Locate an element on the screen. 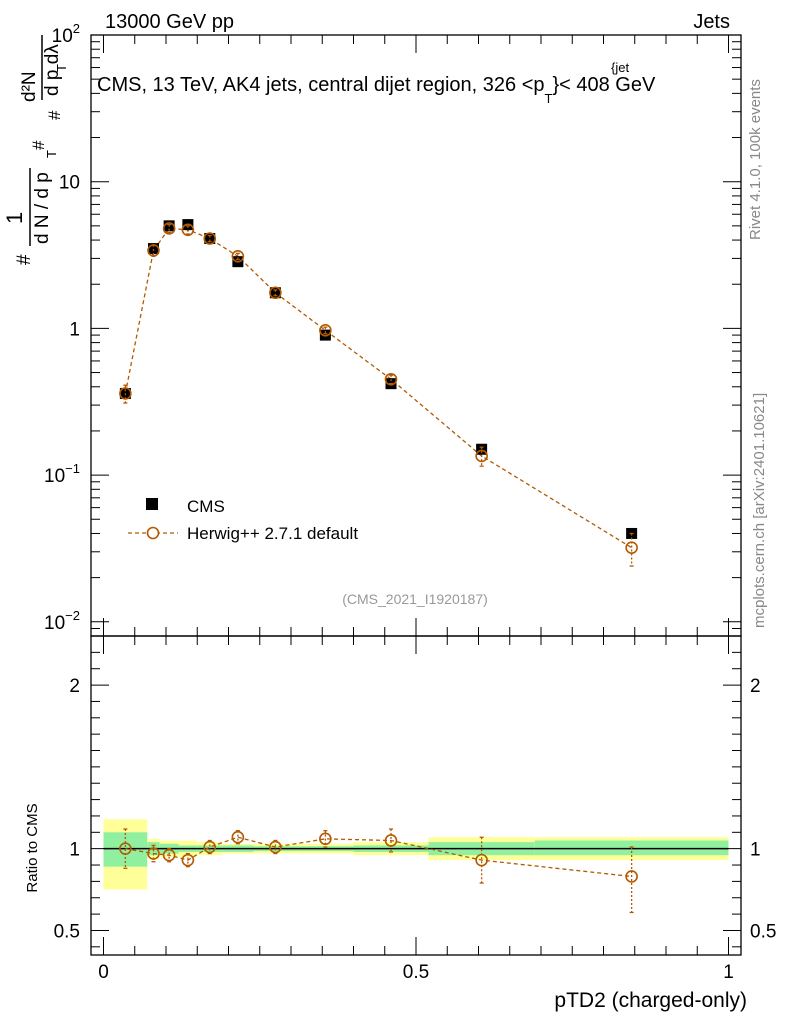  energy-label: 13000 GeV pp is located at coordinates (169, 22).